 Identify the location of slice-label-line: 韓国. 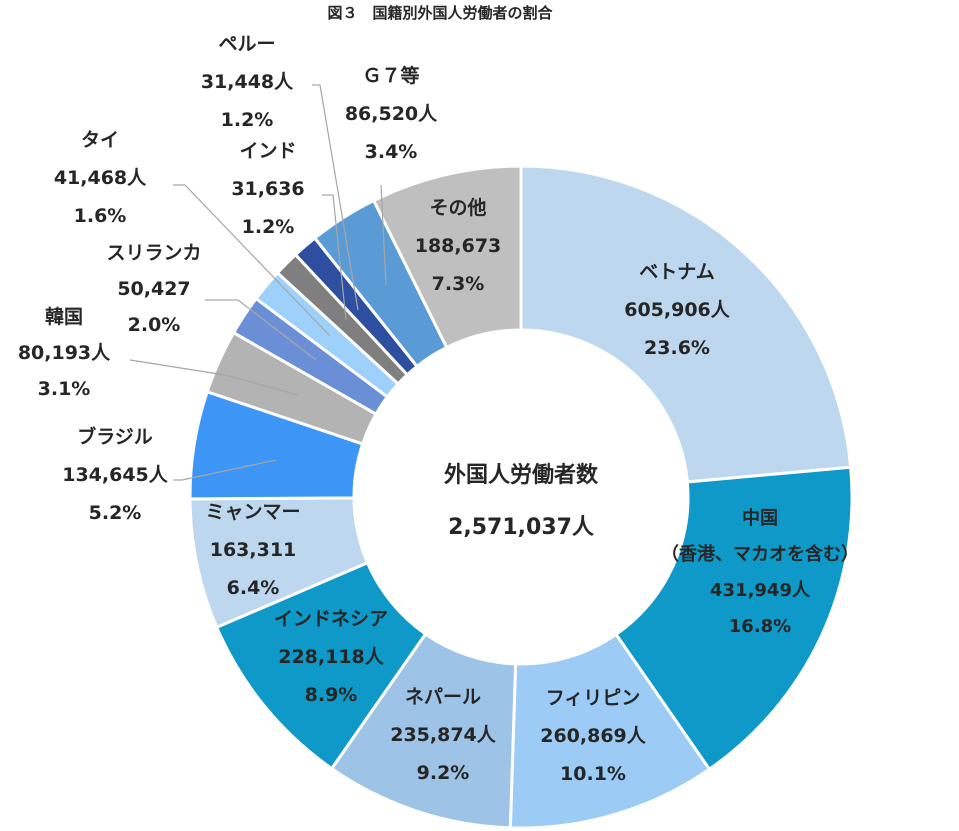
(64, 316).